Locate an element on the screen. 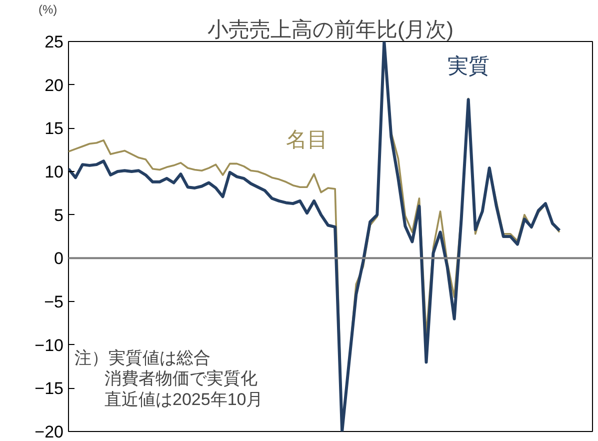 Image resolution: width=598 pixels, height=441 pixels. chart-title: 小売売上高の前年比(月次) is located at coordinates (331, 30).